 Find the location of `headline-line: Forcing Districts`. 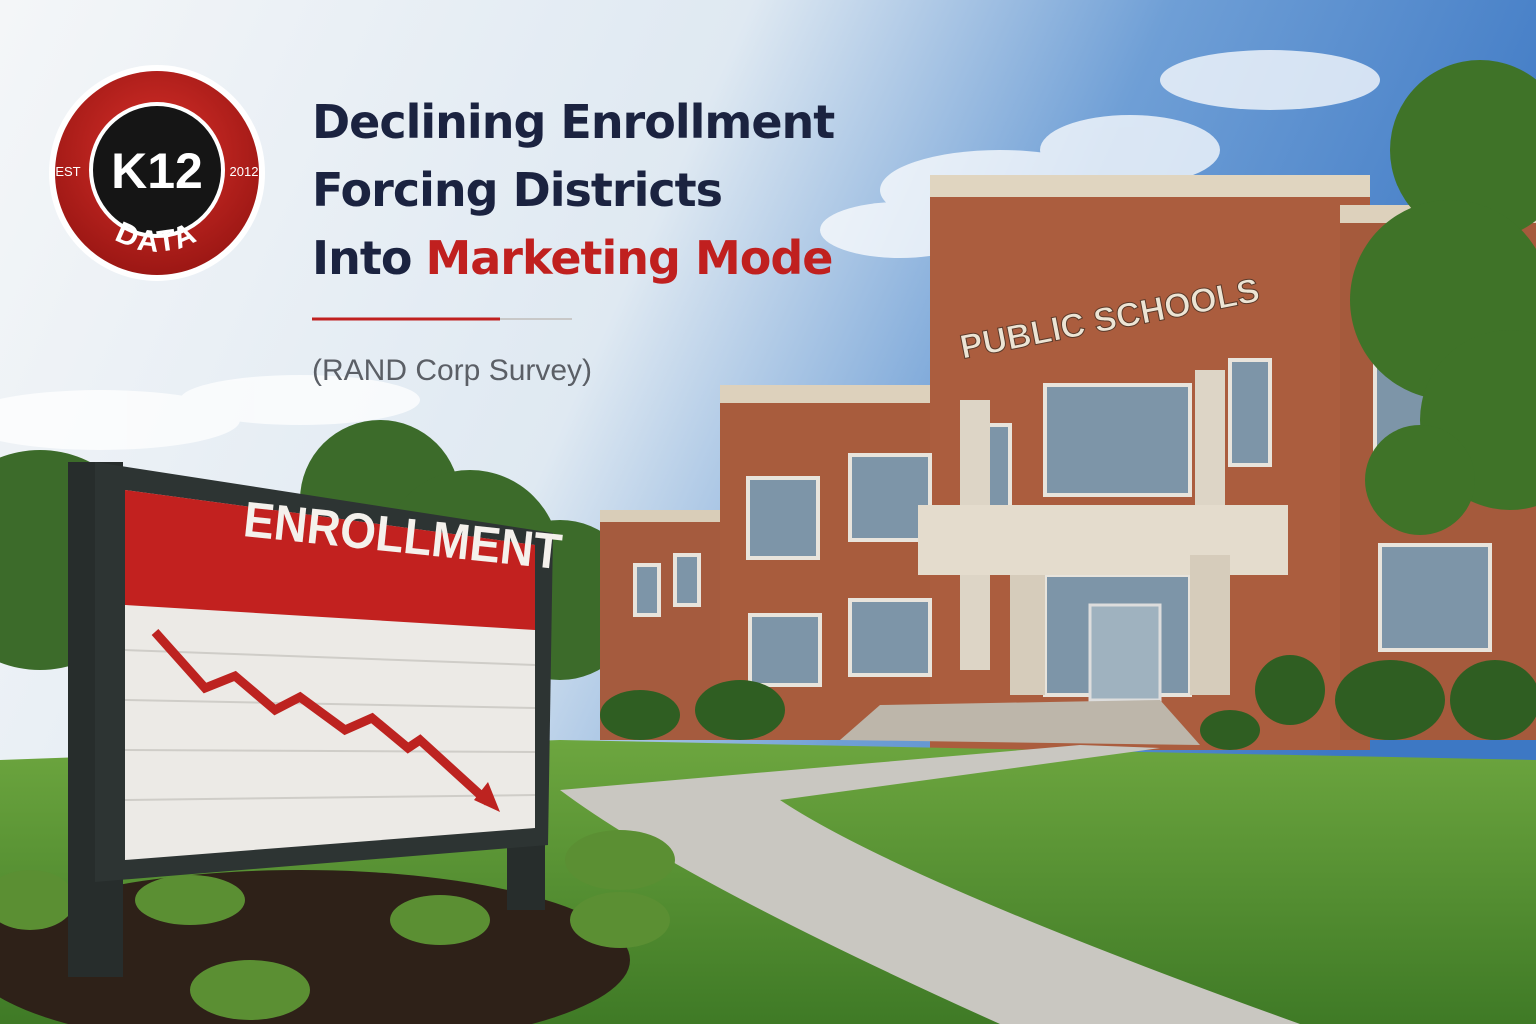

headline-line: Forcing Districts is located at coordinates (517, 190).